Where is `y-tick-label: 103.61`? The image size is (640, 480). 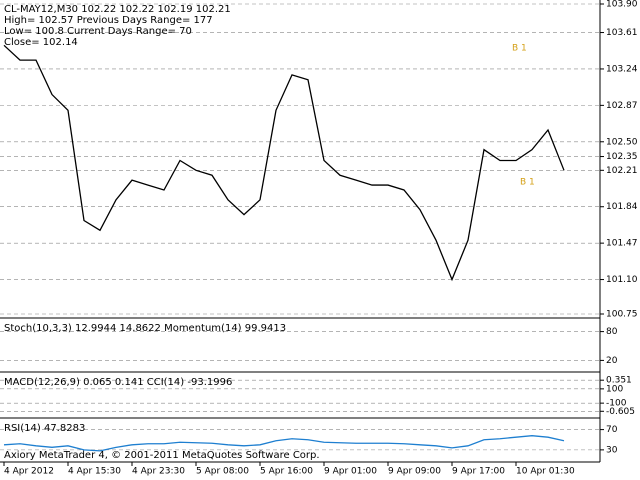
y-tick-label: 103.61 is located at coordinates (622, 33).